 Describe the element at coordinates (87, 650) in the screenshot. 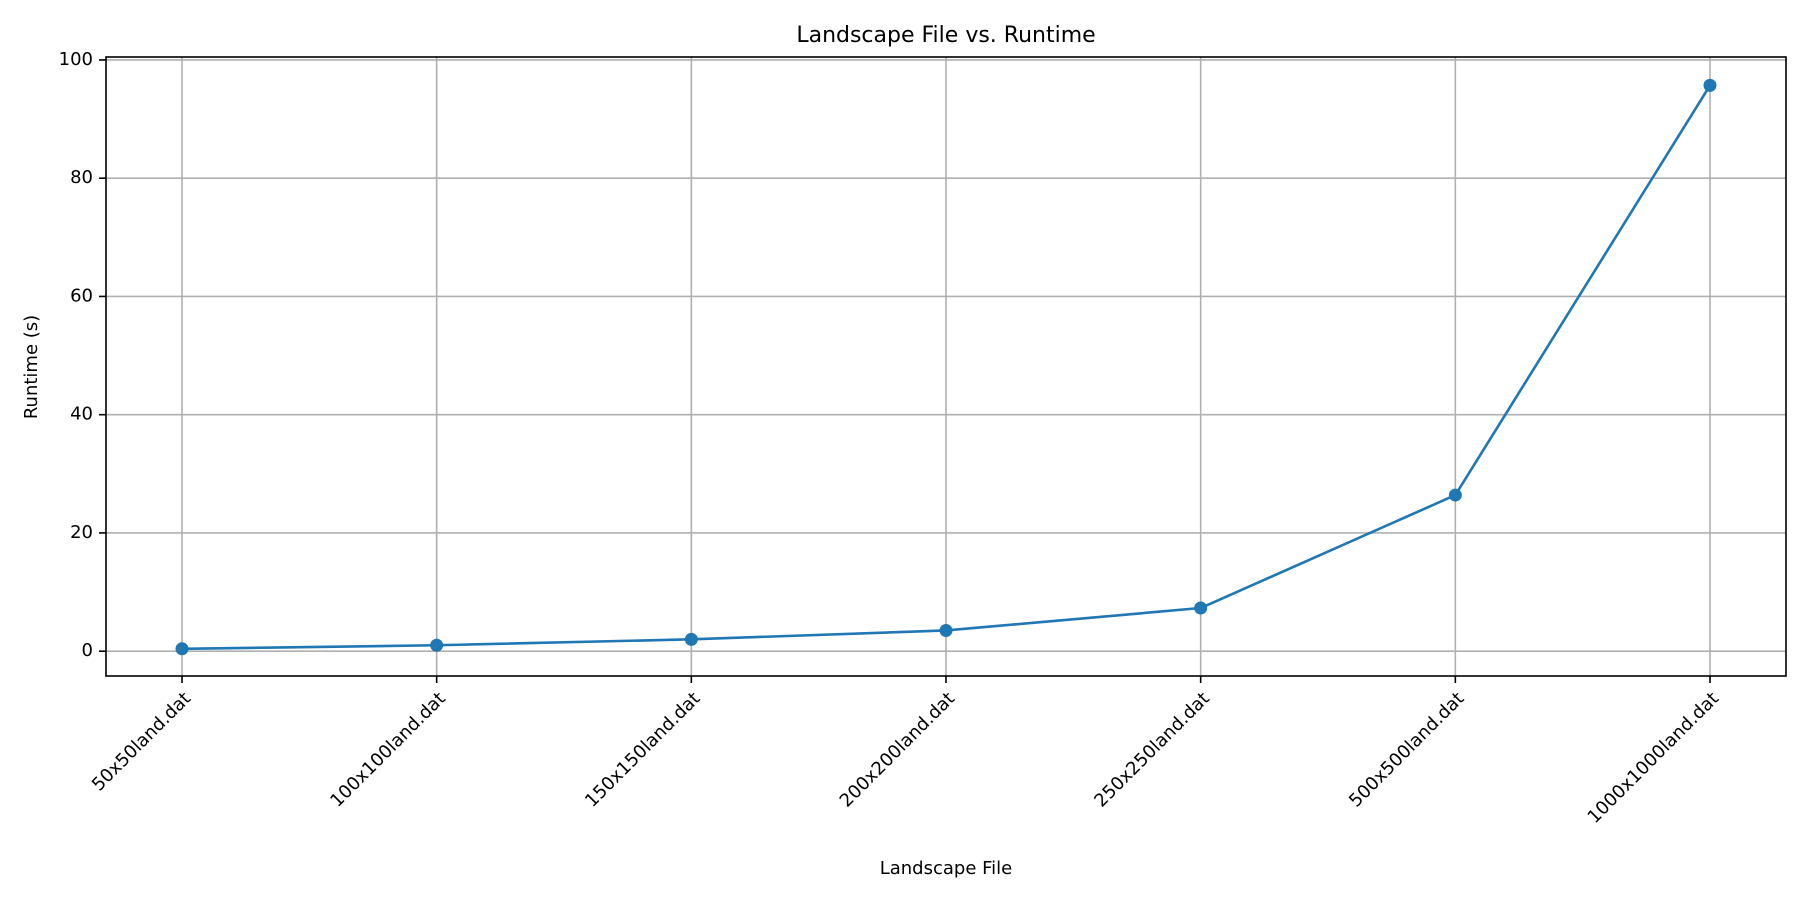

I see `y-tick-label: 0` at that location.